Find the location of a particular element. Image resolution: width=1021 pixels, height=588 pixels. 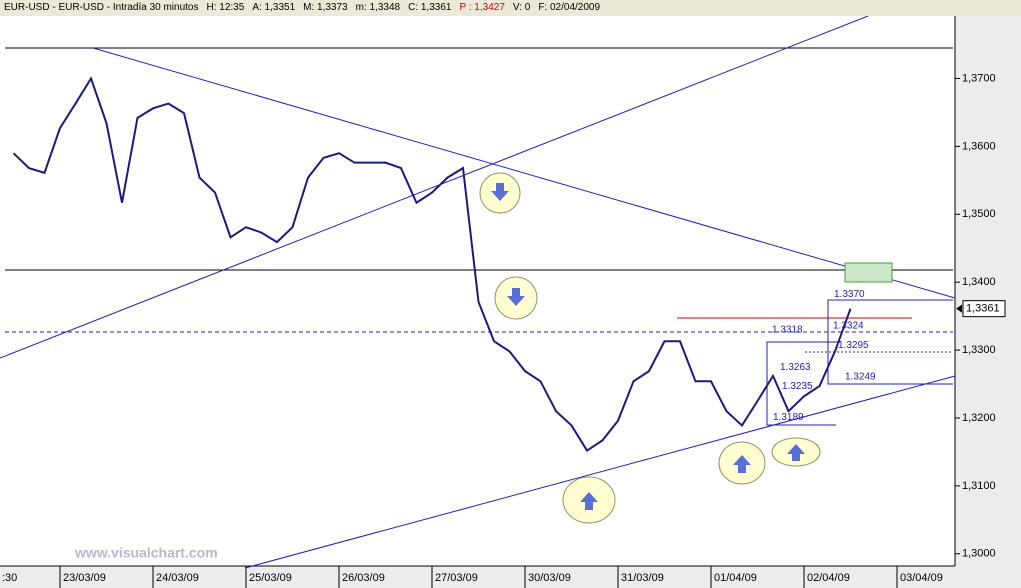

header-item: A: 1,3351 is located at coordinates (274, 7).